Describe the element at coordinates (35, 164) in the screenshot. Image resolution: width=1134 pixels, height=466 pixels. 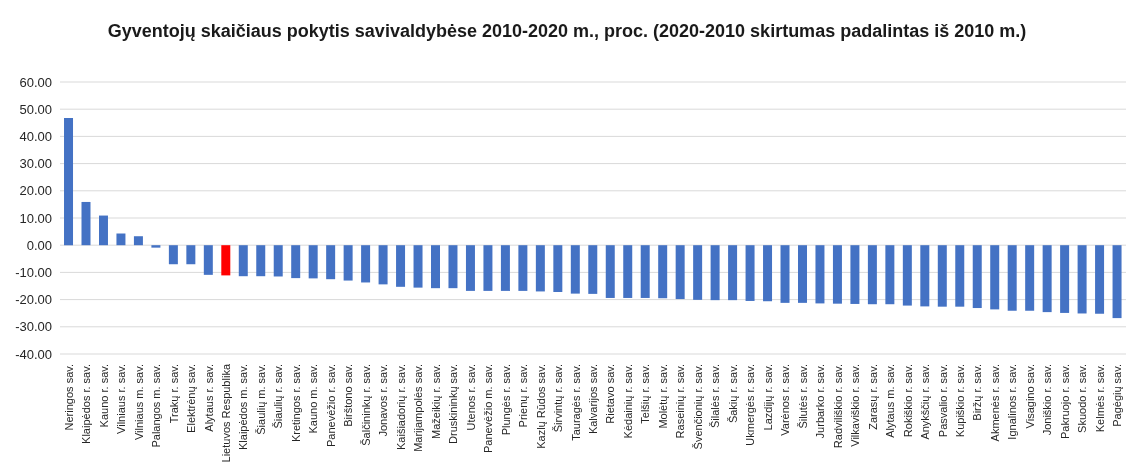
I see `y-tick-label: 30.00` at that location.